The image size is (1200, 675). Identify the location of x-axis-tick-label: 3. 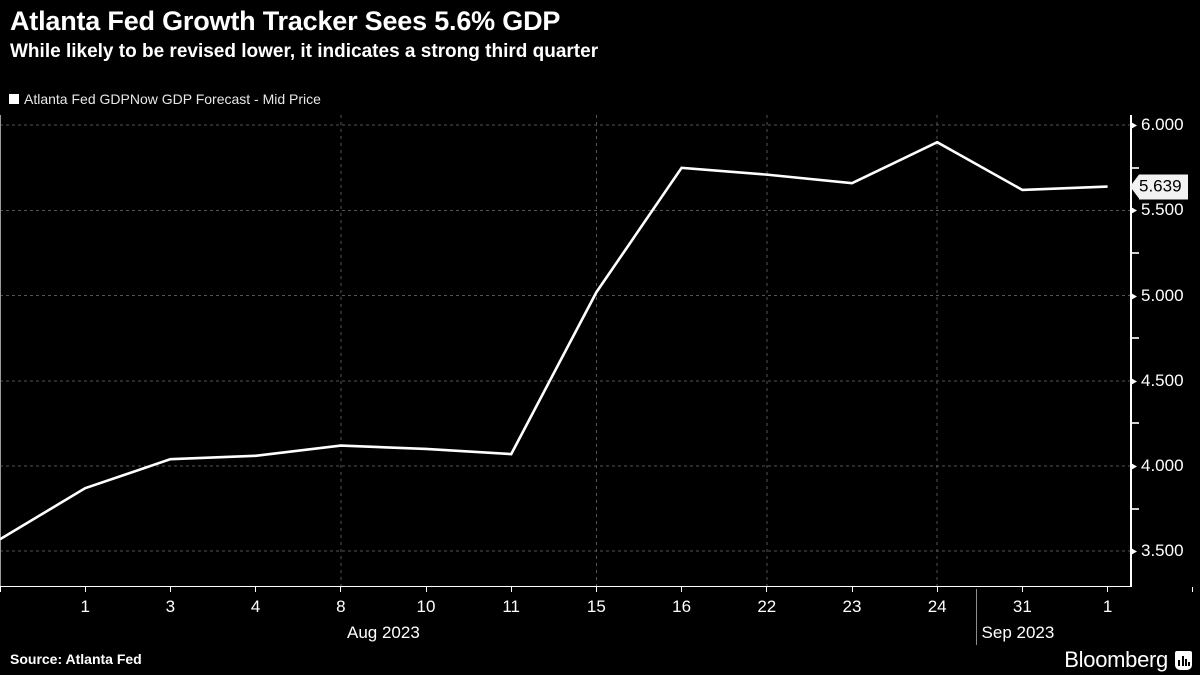
(170, 606).